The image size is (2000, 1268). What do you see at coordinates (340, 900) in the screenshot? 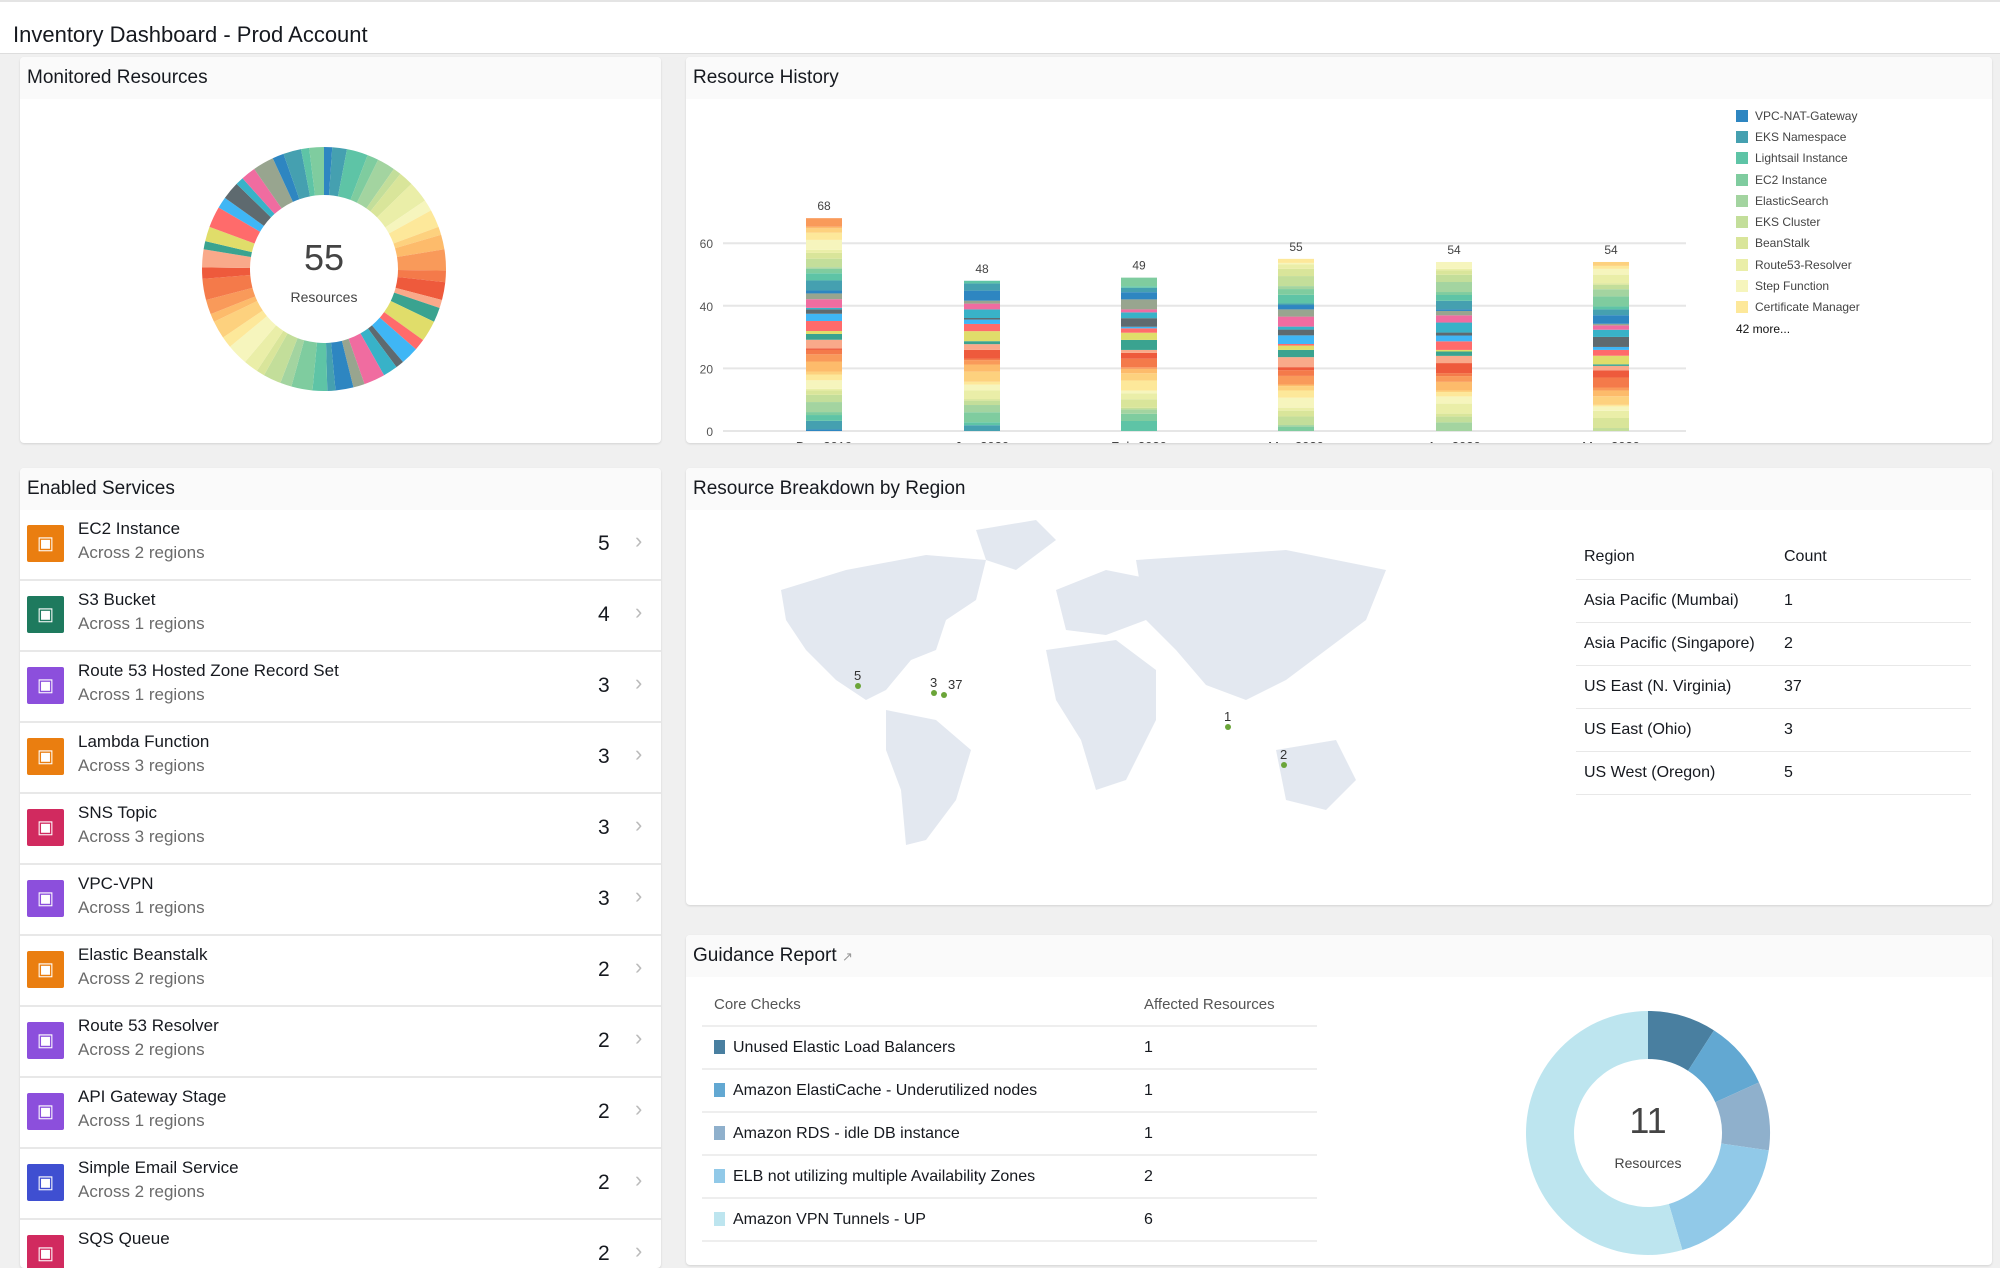
I see `service-row: ▣ VPC-VPN Across 1 regions 3 ›` at bounding box center [340, 900].